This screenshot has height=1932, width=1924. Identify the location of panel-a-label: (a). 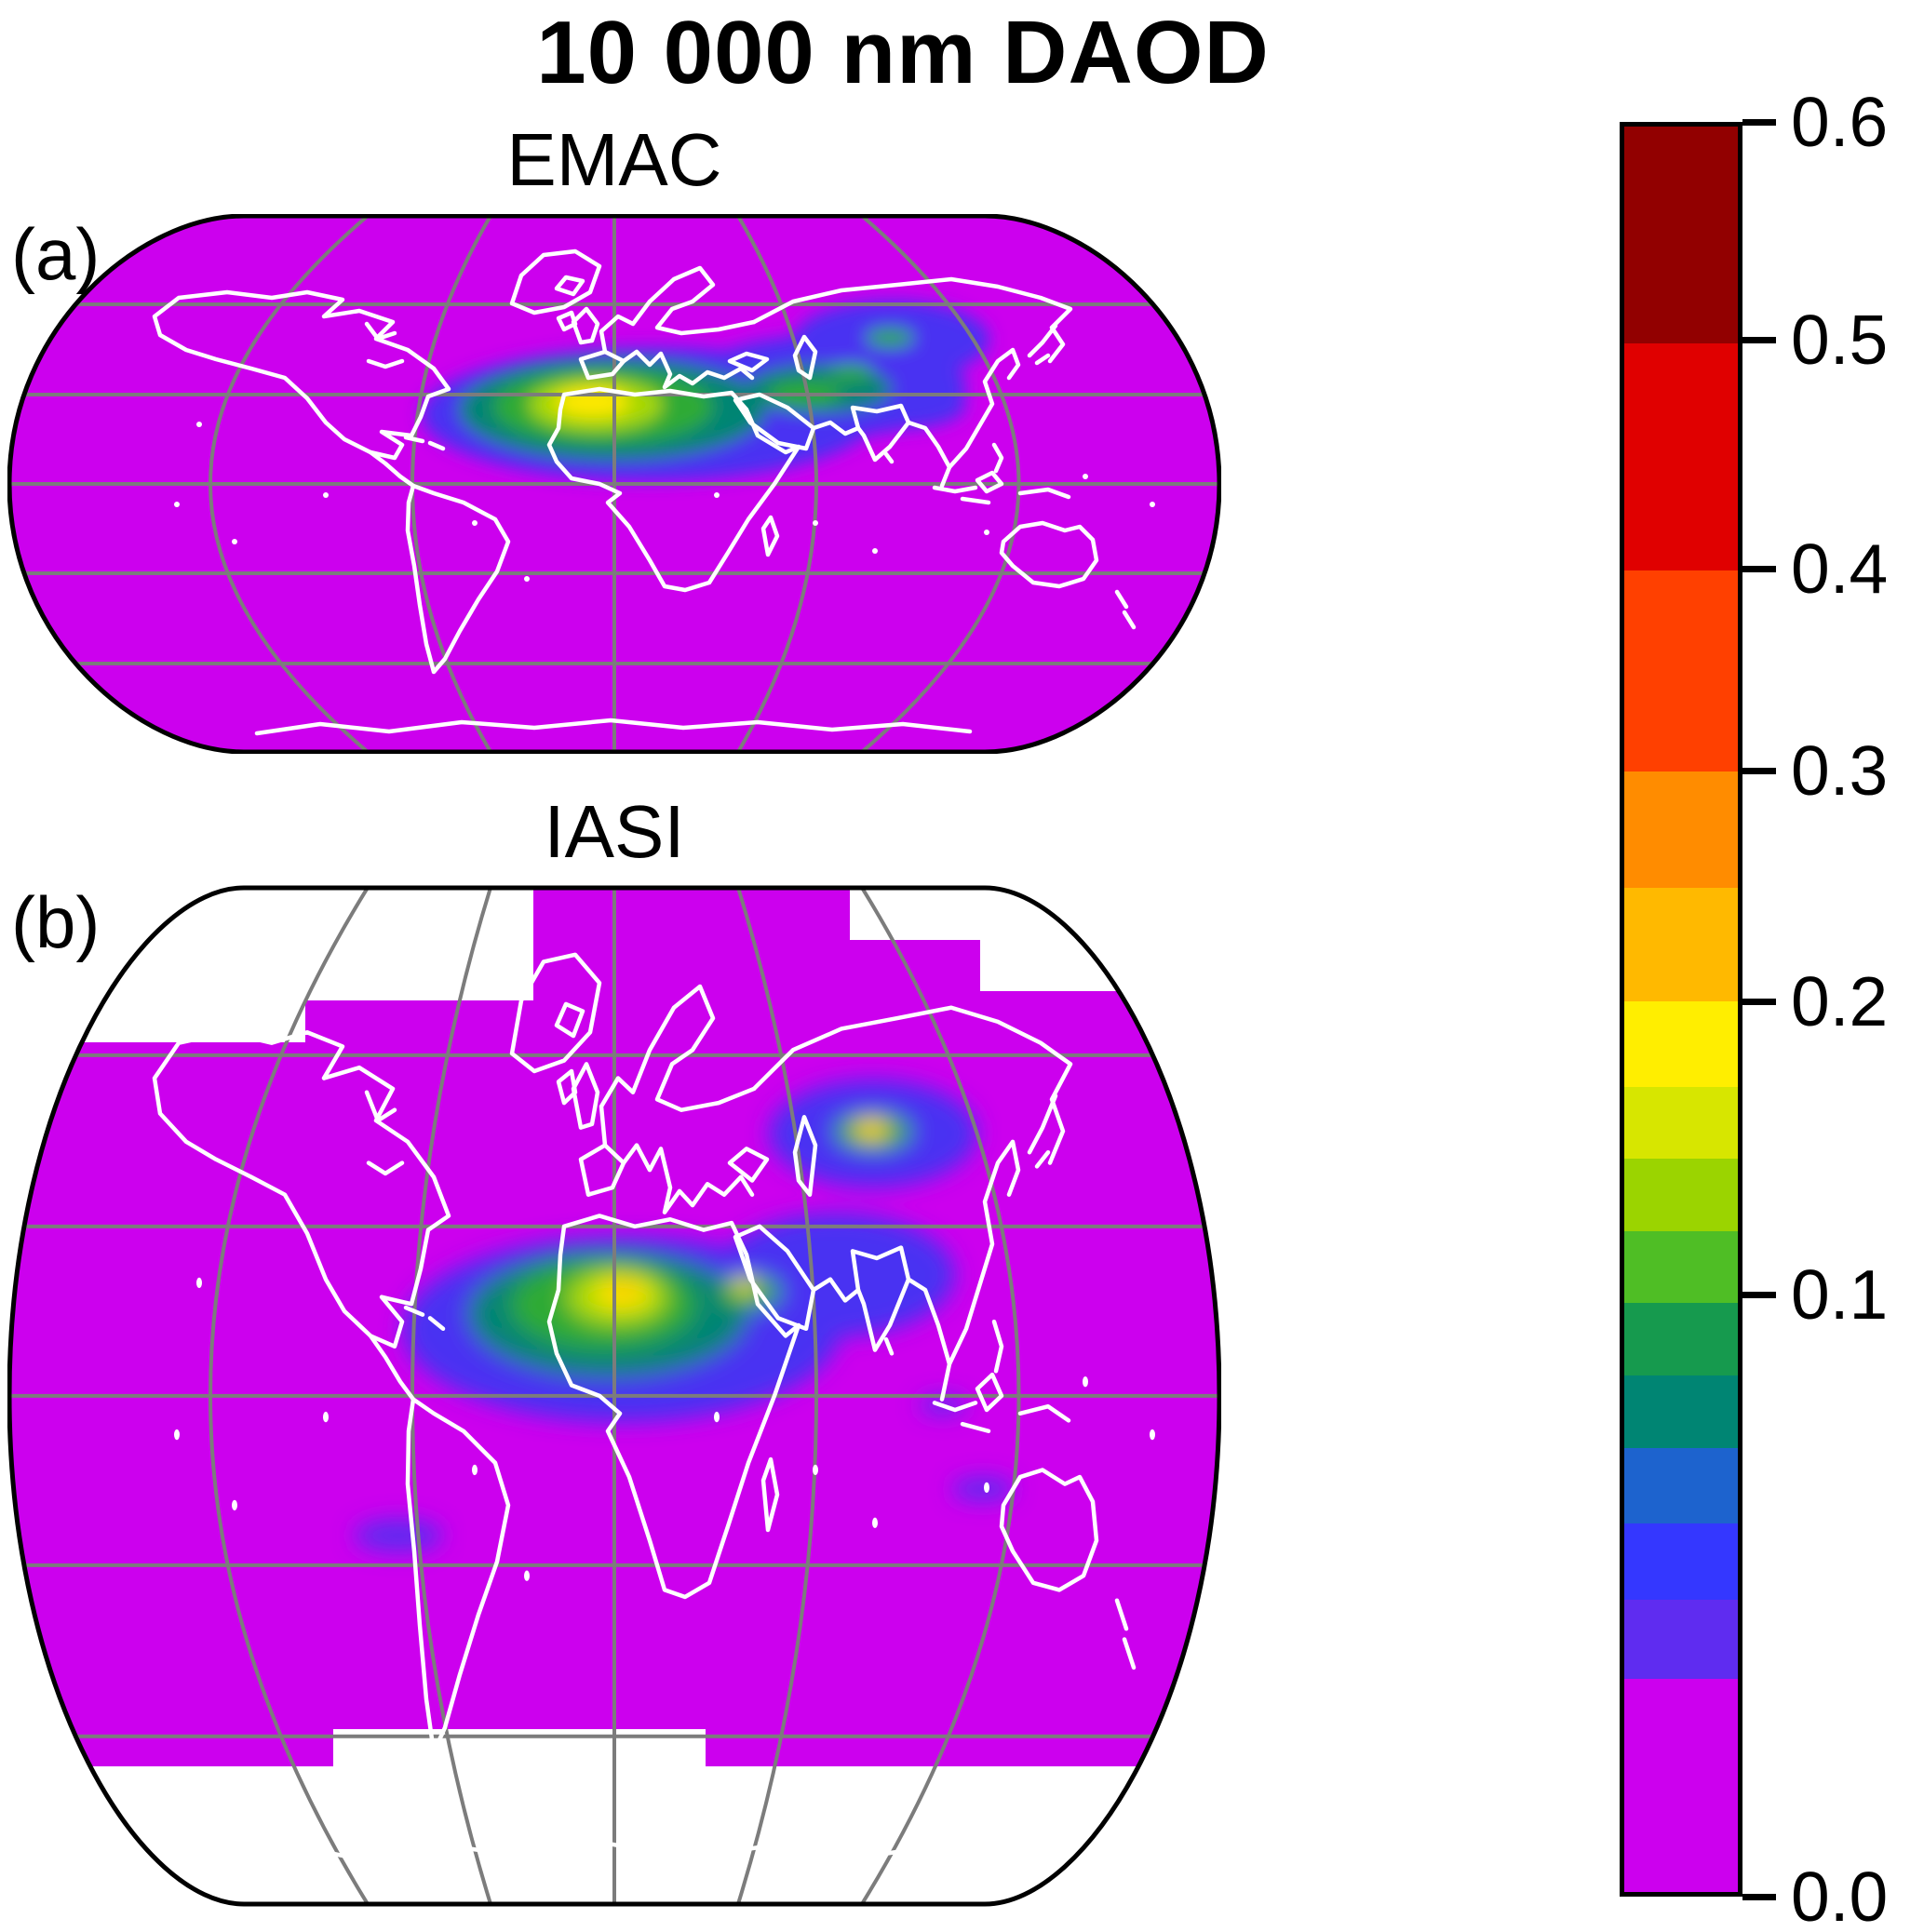
(56, 254).